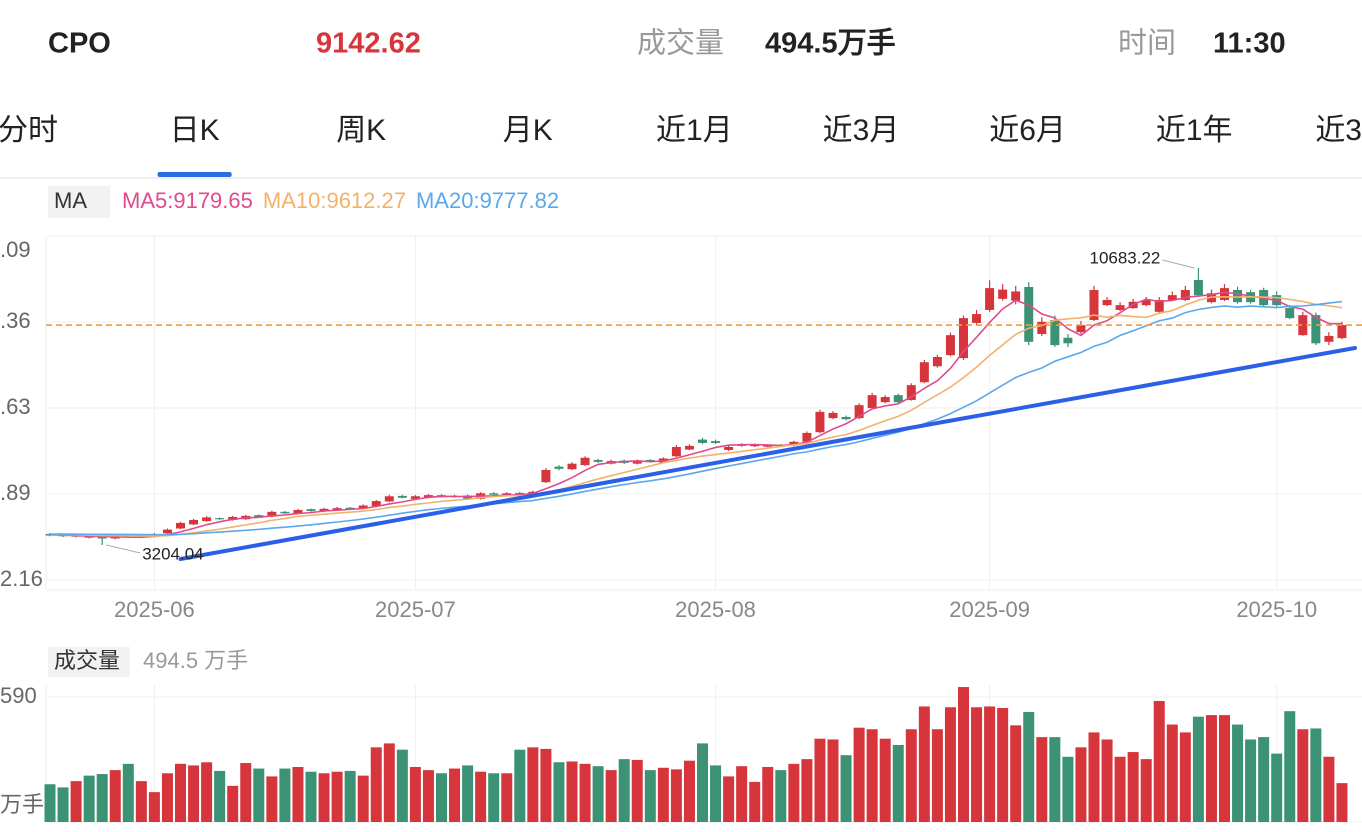 This screenshot has width=1362, height=832. What do you see at coordinates (172, 553) in the screenshot?
I see `low-label: 3204.04` at bounding box center [172, 553].